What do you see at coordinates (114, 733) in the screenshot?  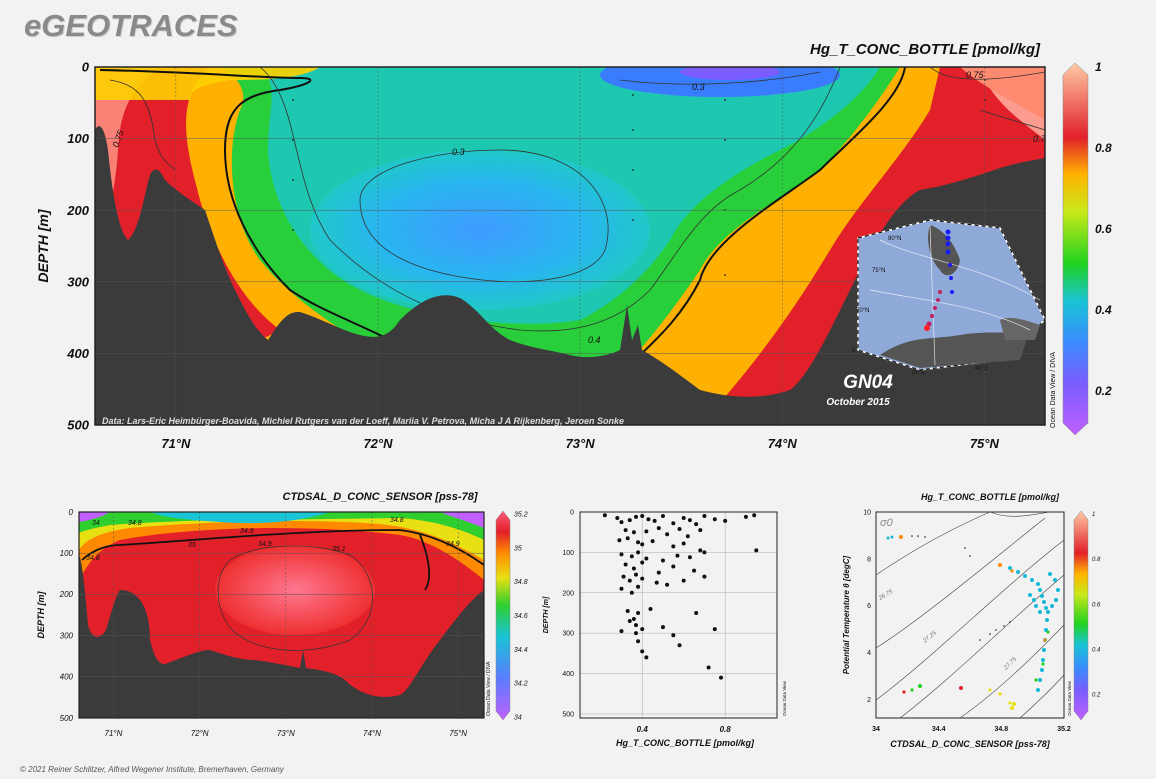 I see `x-tick-label: 71°N` at bounding box center [114, 733].